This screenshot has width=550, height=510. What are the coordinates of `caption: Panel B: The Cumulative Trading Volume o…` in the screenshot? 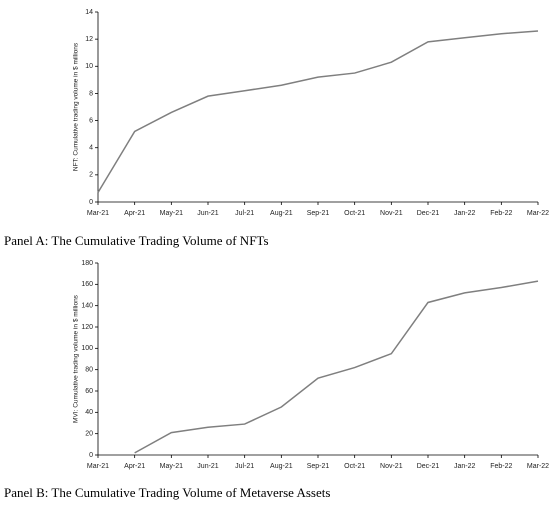 It's located at (167, 492).